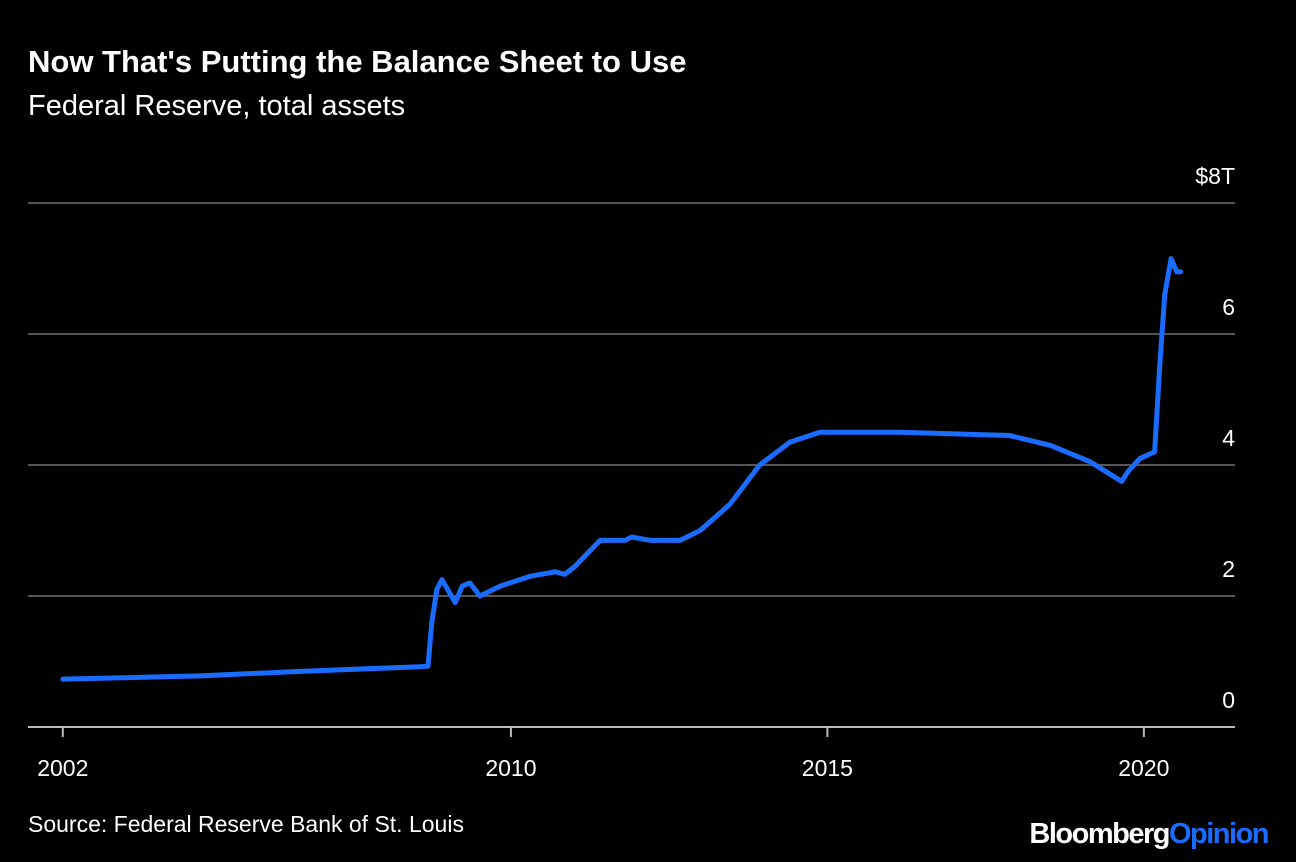 This screenshot has width=1296, height=862. What do you see at coordinates (1143, 768) in the screenshot?
I see `x-tick-label: 2020` at bounding box center [1143, 768].